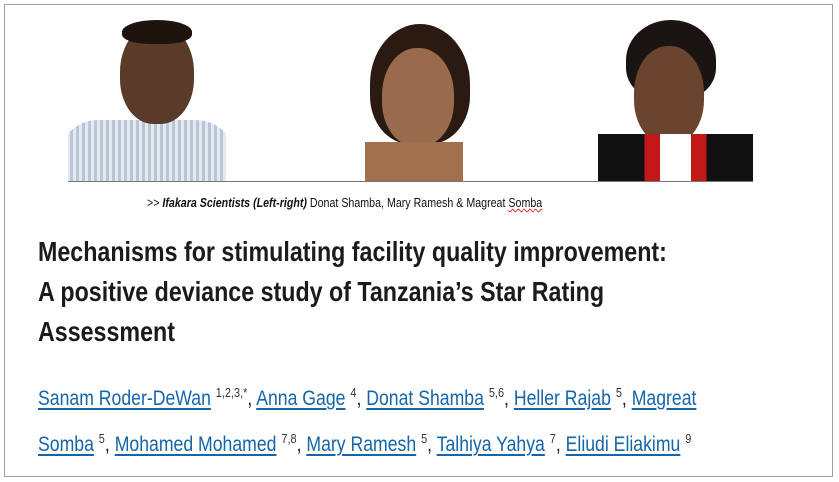 This screenshot has width=839, height=482. I want to click on caption-prefix: >>, so click(155, 202).